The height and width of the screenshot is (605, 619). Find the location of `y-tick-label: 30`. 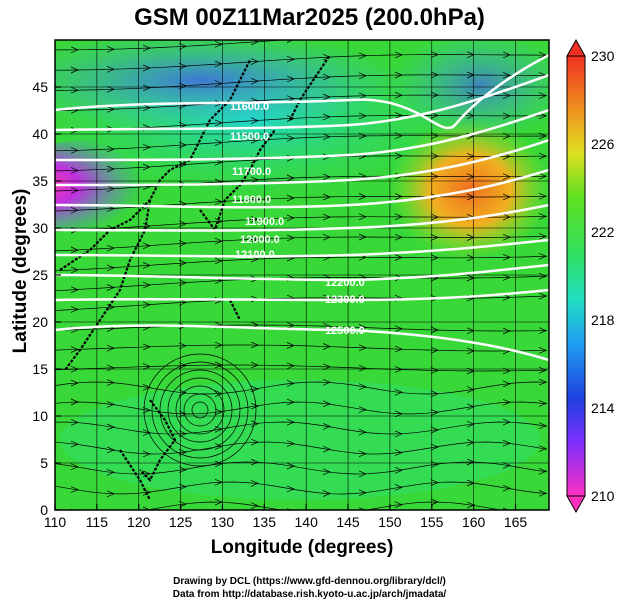

y-tick-label: 30 is located at coordinates (40, 228).